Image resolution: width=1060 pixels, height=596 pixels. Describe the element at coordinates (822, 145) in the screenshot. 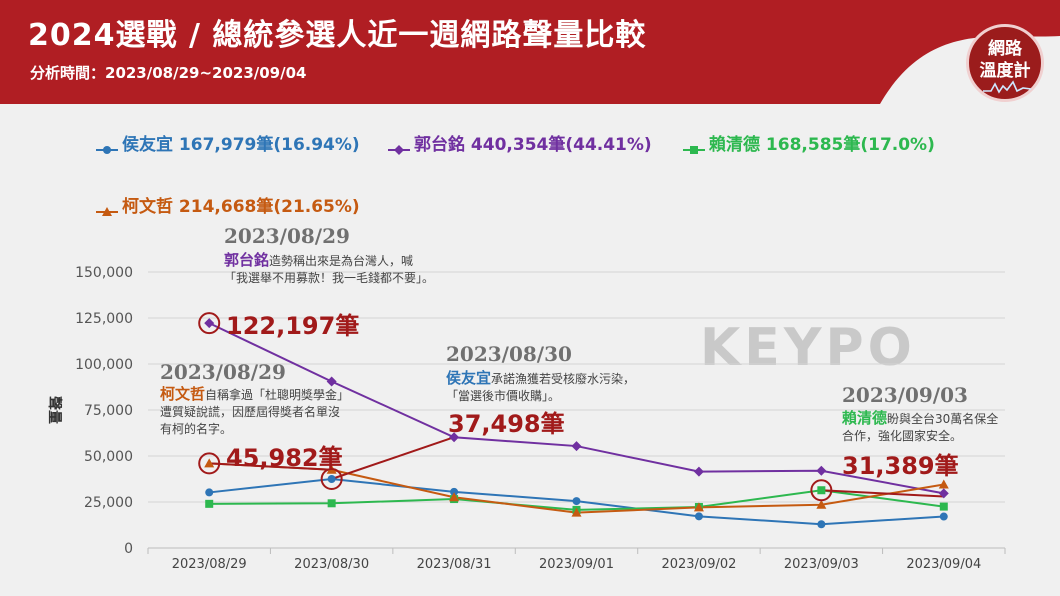

I see `legend-label-lai: 賴清德 168,585筆(17.0%)` at that location.